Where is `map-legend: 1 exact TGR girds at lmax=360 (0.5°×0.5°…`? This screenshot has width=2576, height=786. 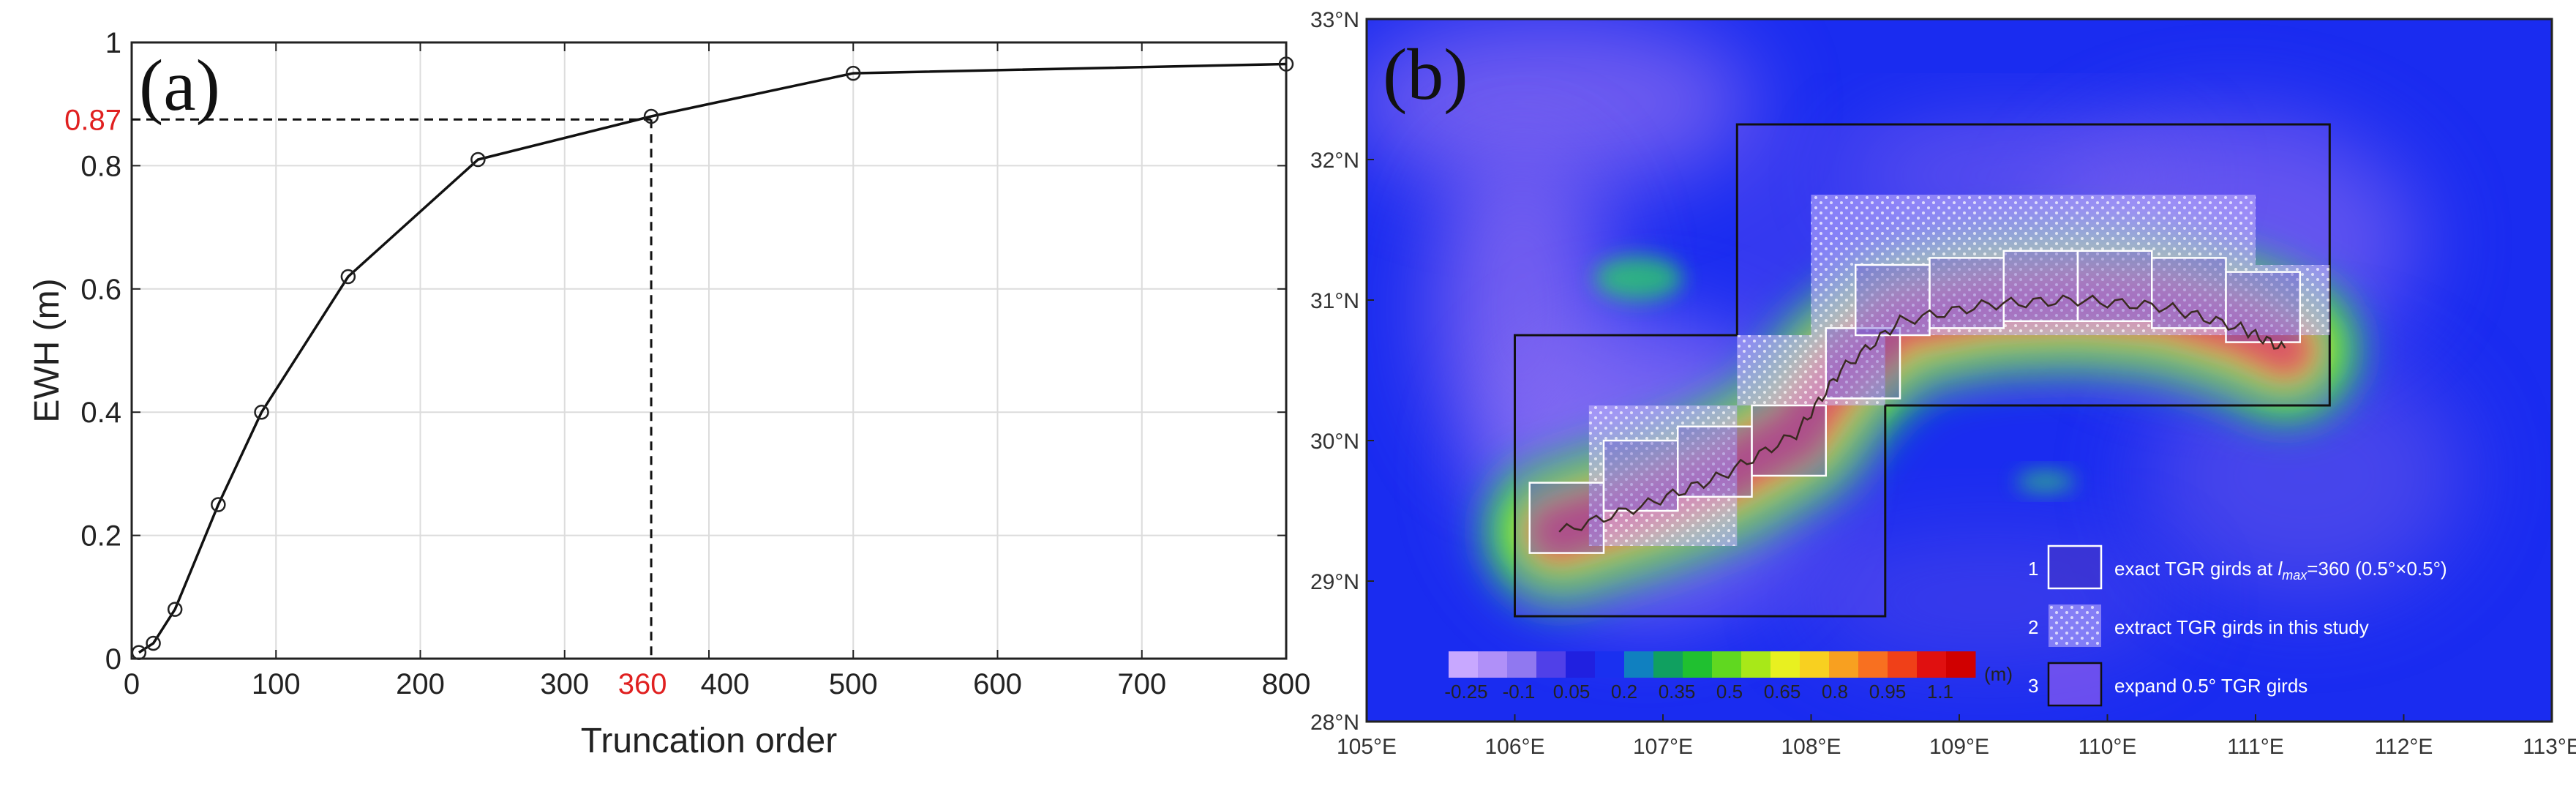
map-legend: 1 exact TGR girds at lmax=360 (0.5°×0.5°… is located at coordinates (2238, 625).